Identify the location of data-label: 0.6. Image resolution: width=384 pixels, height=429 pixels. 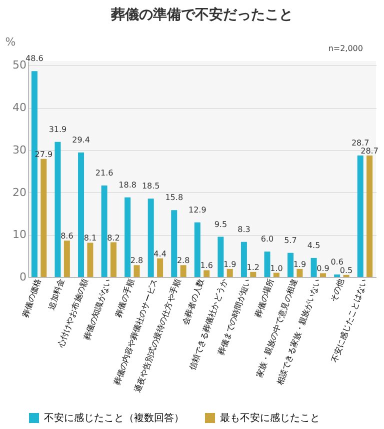
(337, 261).